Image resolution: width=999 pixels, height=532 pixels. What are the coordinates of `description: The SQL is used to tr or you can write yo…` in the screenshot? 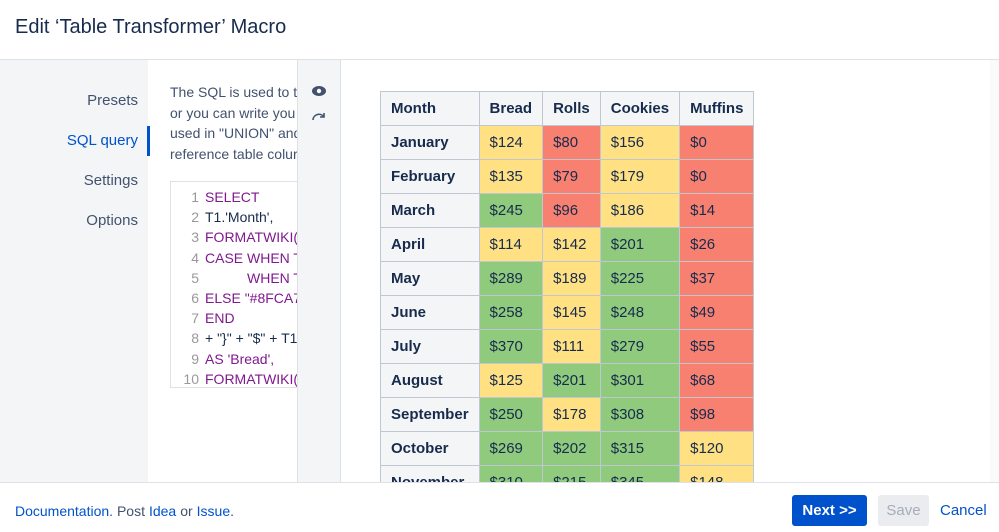 It's located at (233, 123).